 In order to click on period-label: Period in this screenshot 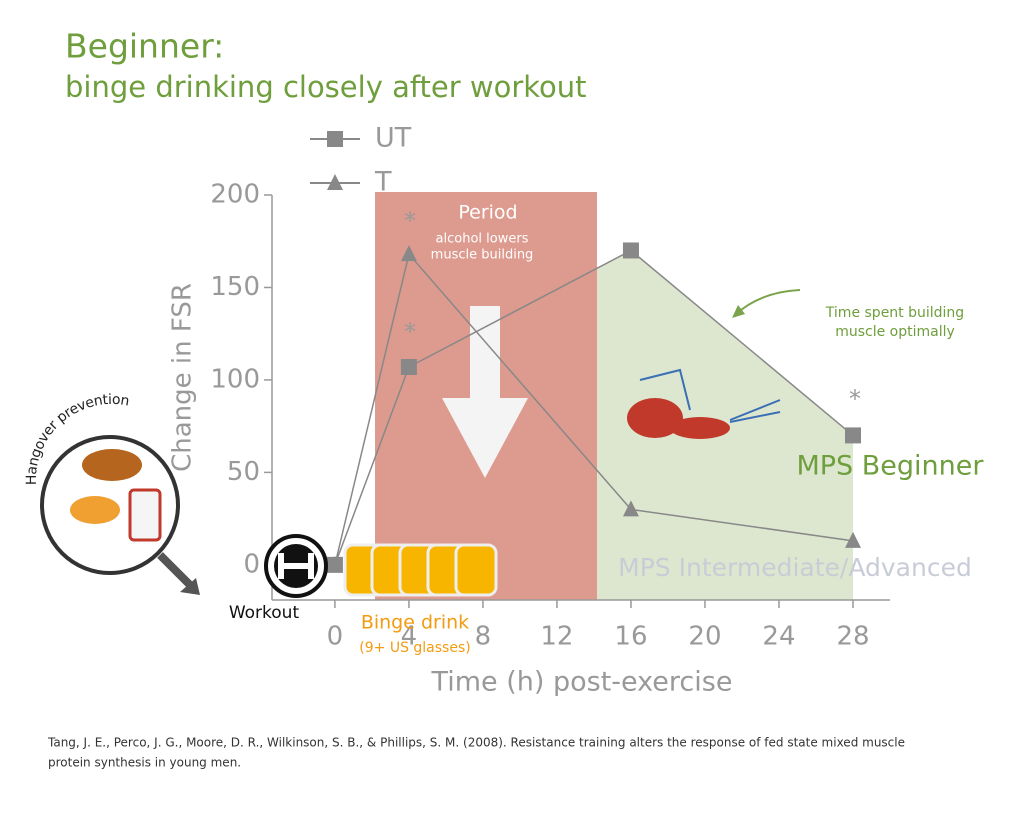, I will do `click(487, 213)`.